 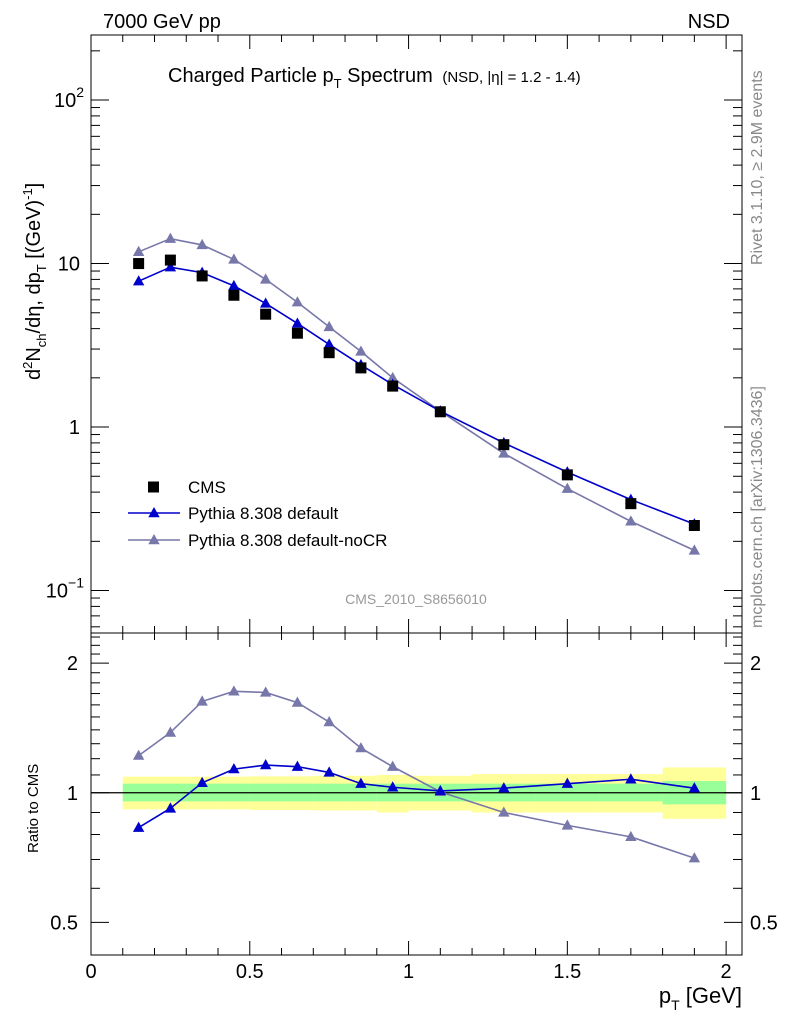 I want to click on ratio-series, so click(x=416, y=774).